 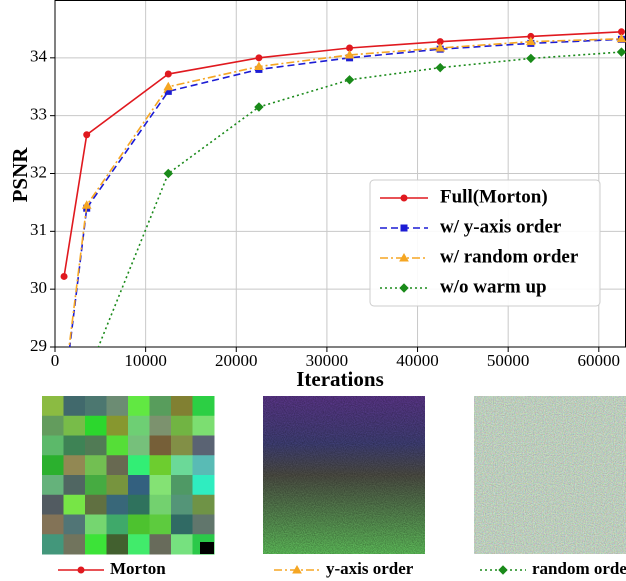 I want to click on x-tick-label: 0, so click(x=55, y=360).